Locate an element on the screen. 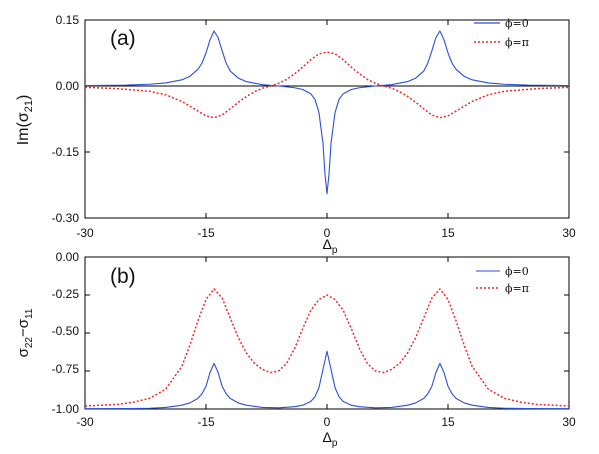 This screenshot has width=599, height=454. panel-a-xtick-label: 15 is located at coordinates (448, 233).